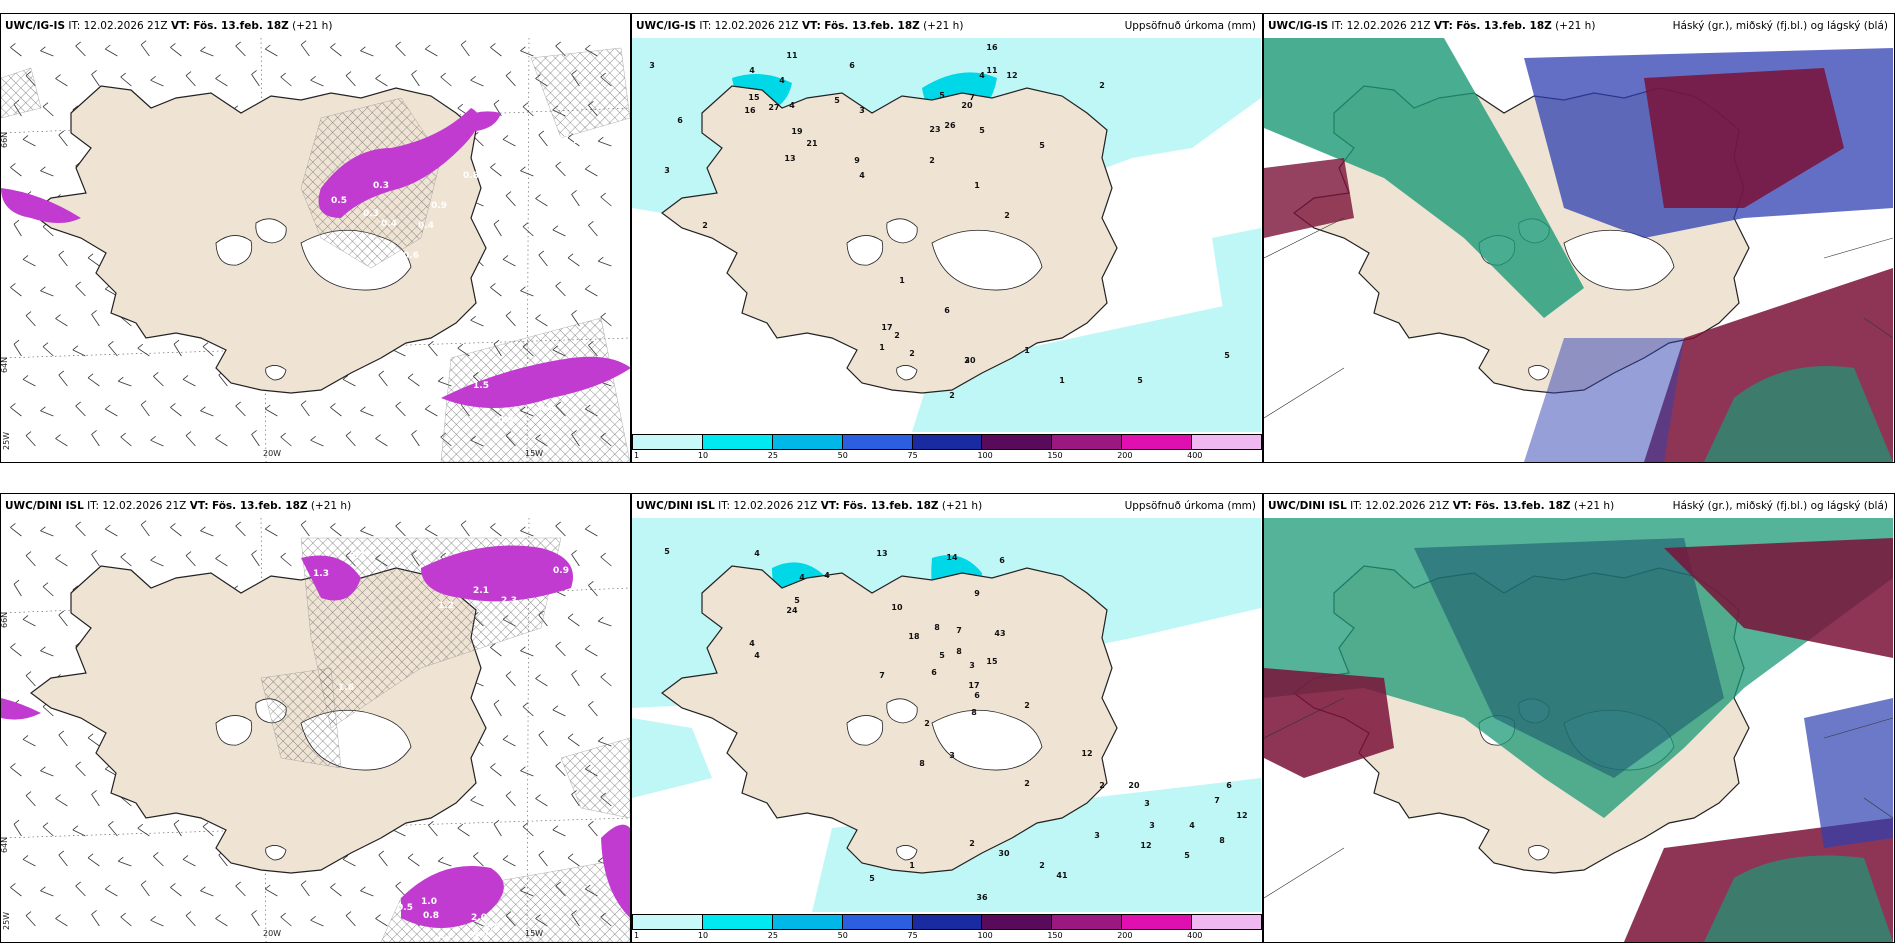  Describe the element at coordinates (431, 916) in the screenshot. I see `icing-value: 0.8` at that location.